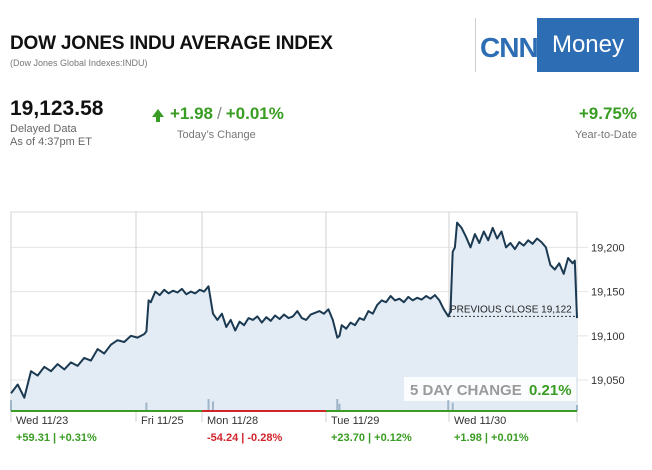 This screenshot has width=652, height=470. I want to click on arrow-up-icon, so click(158, 115).